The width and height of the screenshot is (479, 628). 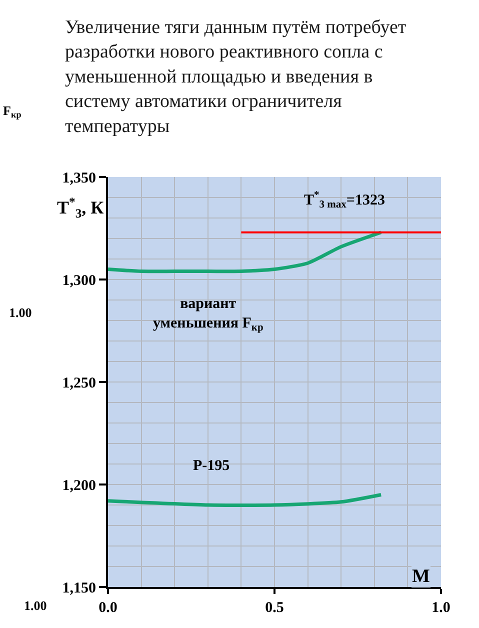 What do you see at coordinates (421, 576) in the screenshot?
I see `x-axis-title: M` at bounding box center [421, 576].